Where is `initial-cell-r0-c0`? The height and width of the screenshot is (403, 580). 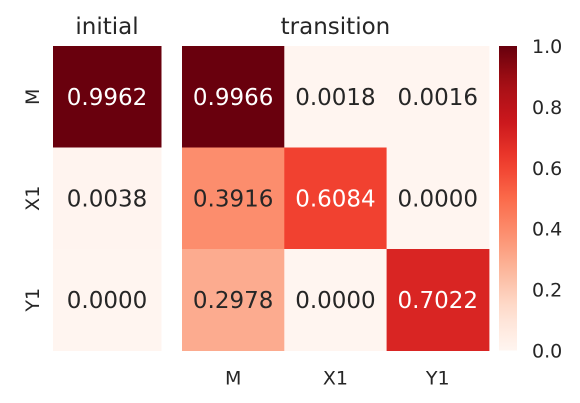
initial-cell-r0-c0 is located at coordinates (107, 97).